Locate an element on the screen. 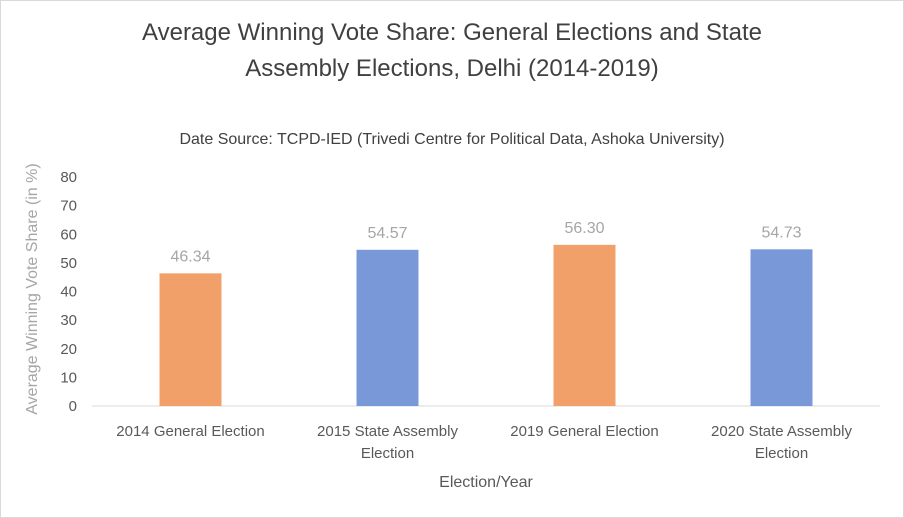  x-tick-label: 2019 General Election is located at coordinates (584, 431).